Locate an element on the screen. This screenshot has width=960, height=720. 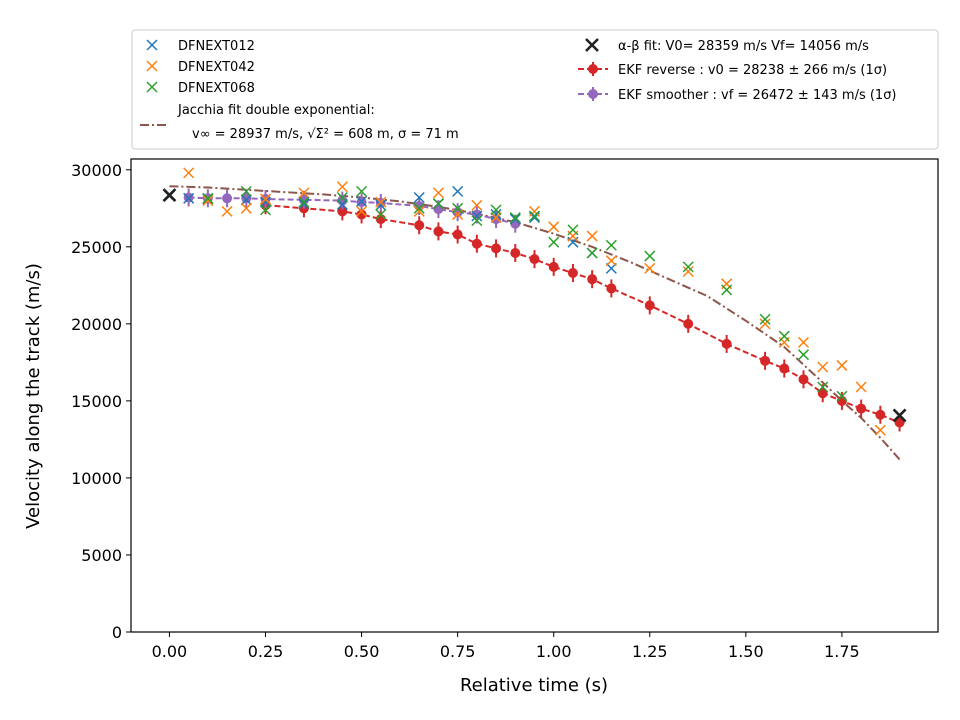
legend-label-jacchia-line2: v∞ = 28937 m/s, √Σ² = 608 m, σ = 71 m is located at coordinates (325, 134).